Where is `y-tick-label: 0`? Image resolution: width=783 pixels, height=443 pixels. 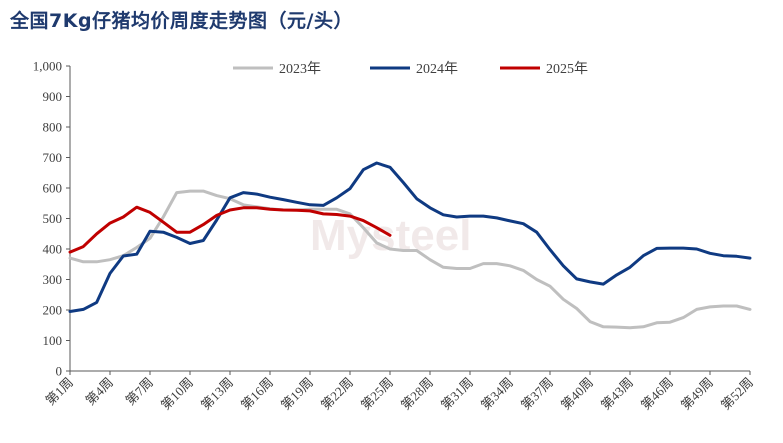 y-tick-label: 0 is located at coordinates (59, 371).